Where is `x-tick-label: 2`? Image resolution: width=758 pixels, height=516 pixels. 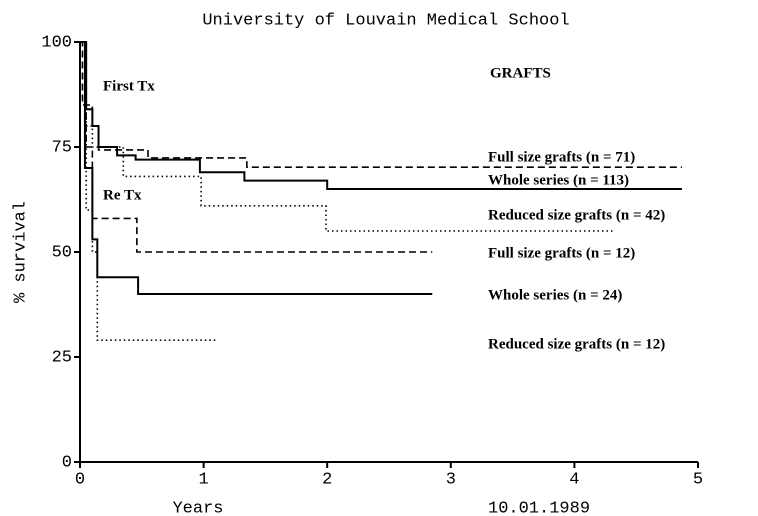
x-tick-label: 2 is located at coordinates (327, 479).